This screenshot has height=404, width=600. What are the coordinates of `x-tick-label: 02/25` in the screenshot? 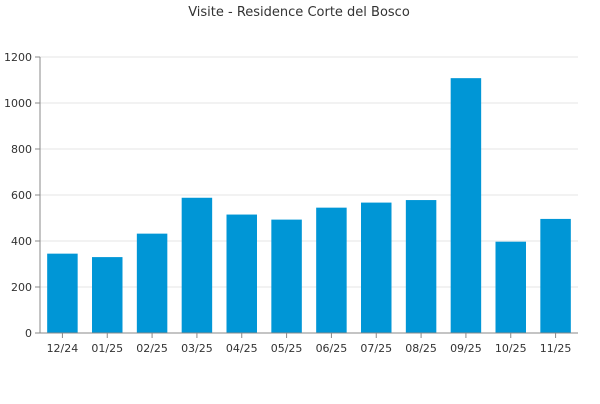 It's located at (152, 348).